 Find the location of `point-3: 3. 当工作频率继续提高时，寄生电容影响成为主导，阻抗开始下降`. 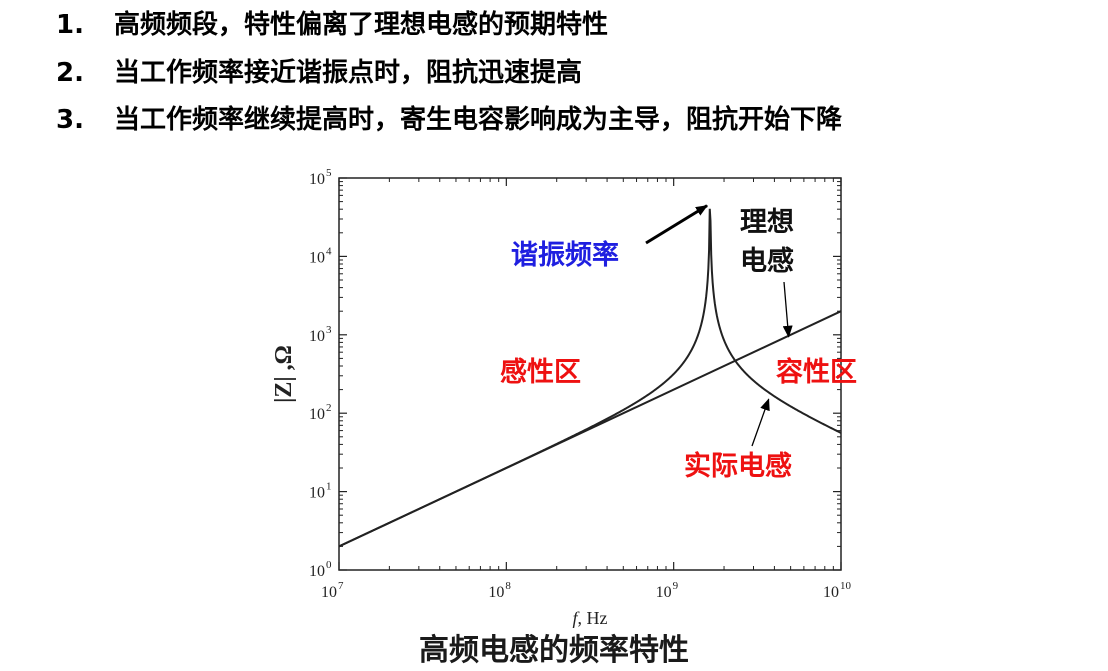

point-3: 3. 当工作频率继续提高时，寄生电容影响成为主导，阻抗开始下降 is located at coordinates (449, 120).